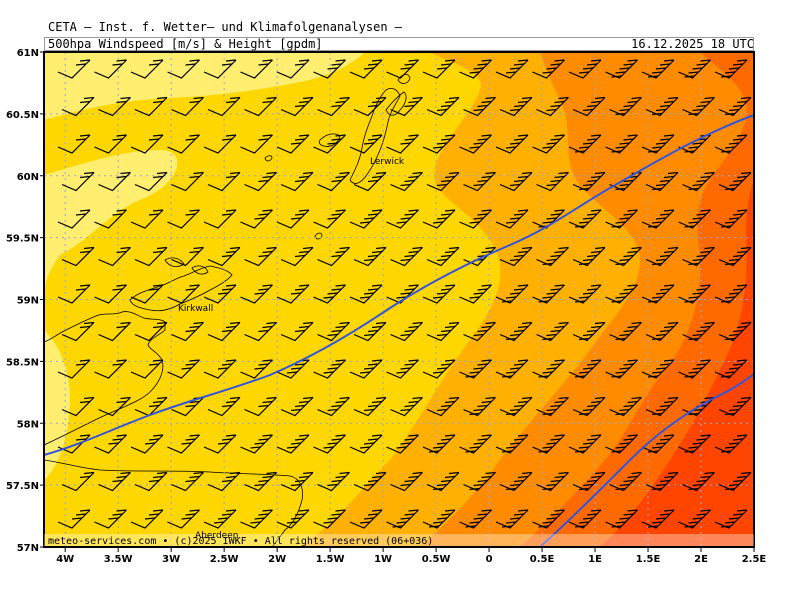 This screenshot has width=800, height=600. Describe the element at coordinates (399, 44) in the screenshot. I see `header-box` at that location.